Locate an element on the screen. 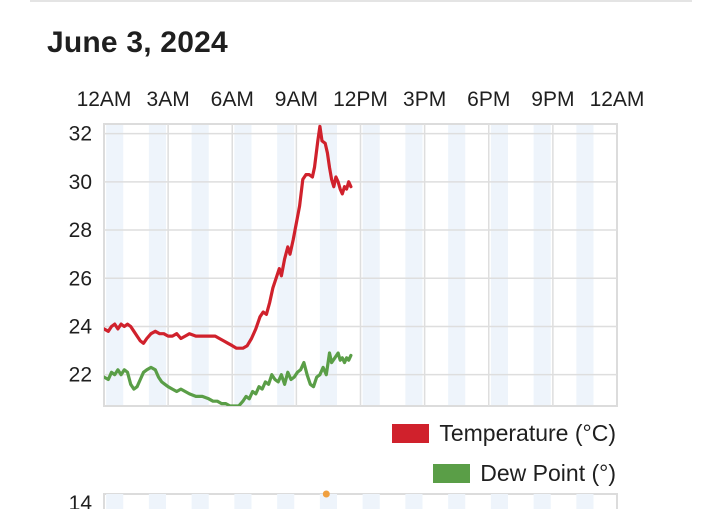 The width and height of the screenshot is (720, 509). y-tick-label: 26 is located at coordinates (80, 278).